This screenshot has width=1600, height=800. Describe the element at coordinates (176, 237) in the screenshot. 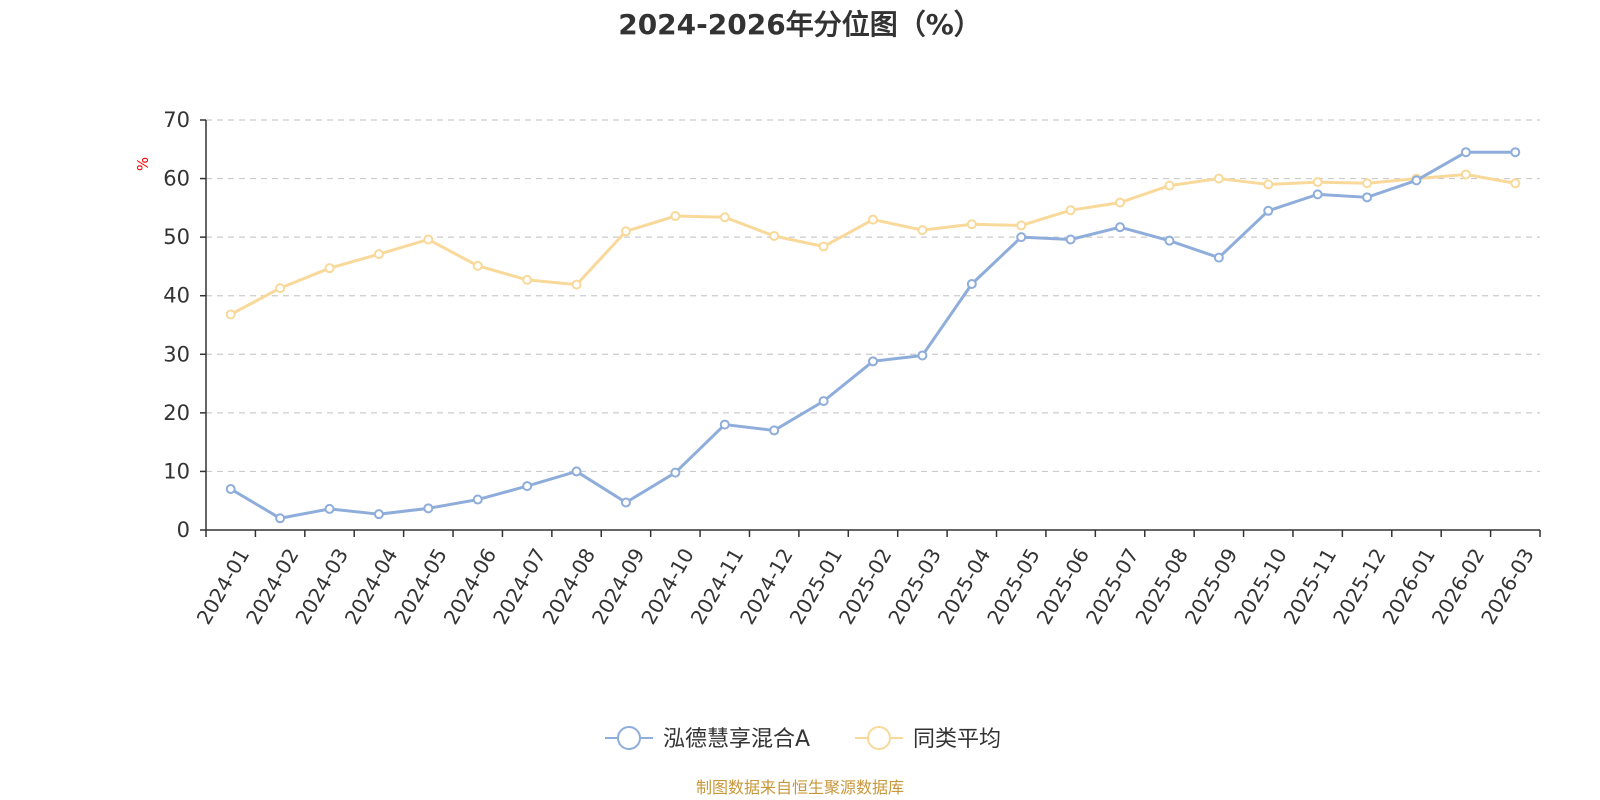

I see `y-tick-label: 50` at that location.